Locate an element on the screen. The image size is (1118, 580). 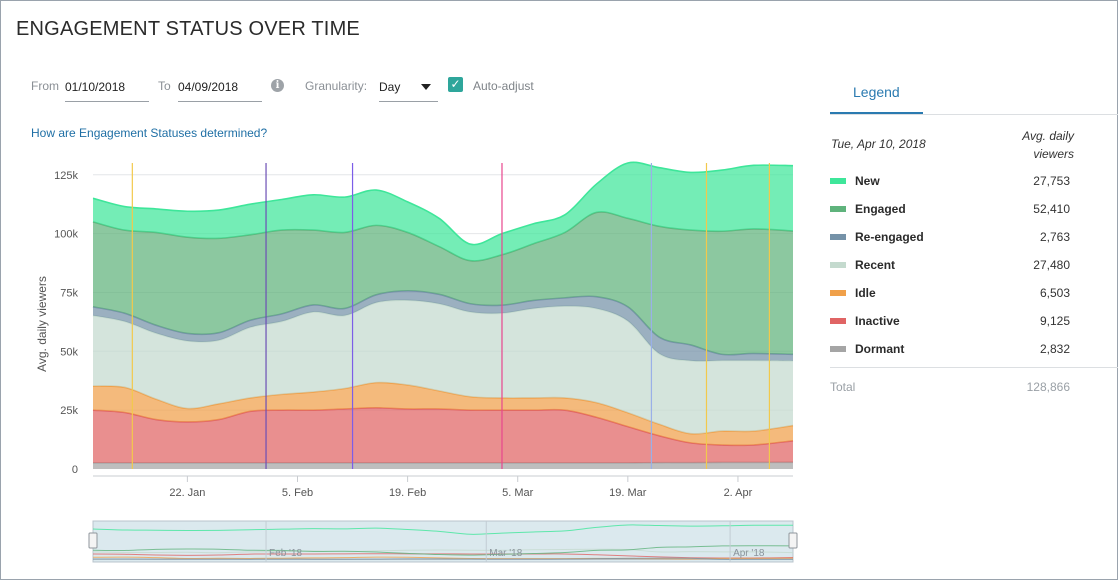
y-tick-label: 75k is located at coordinates (69, 293).